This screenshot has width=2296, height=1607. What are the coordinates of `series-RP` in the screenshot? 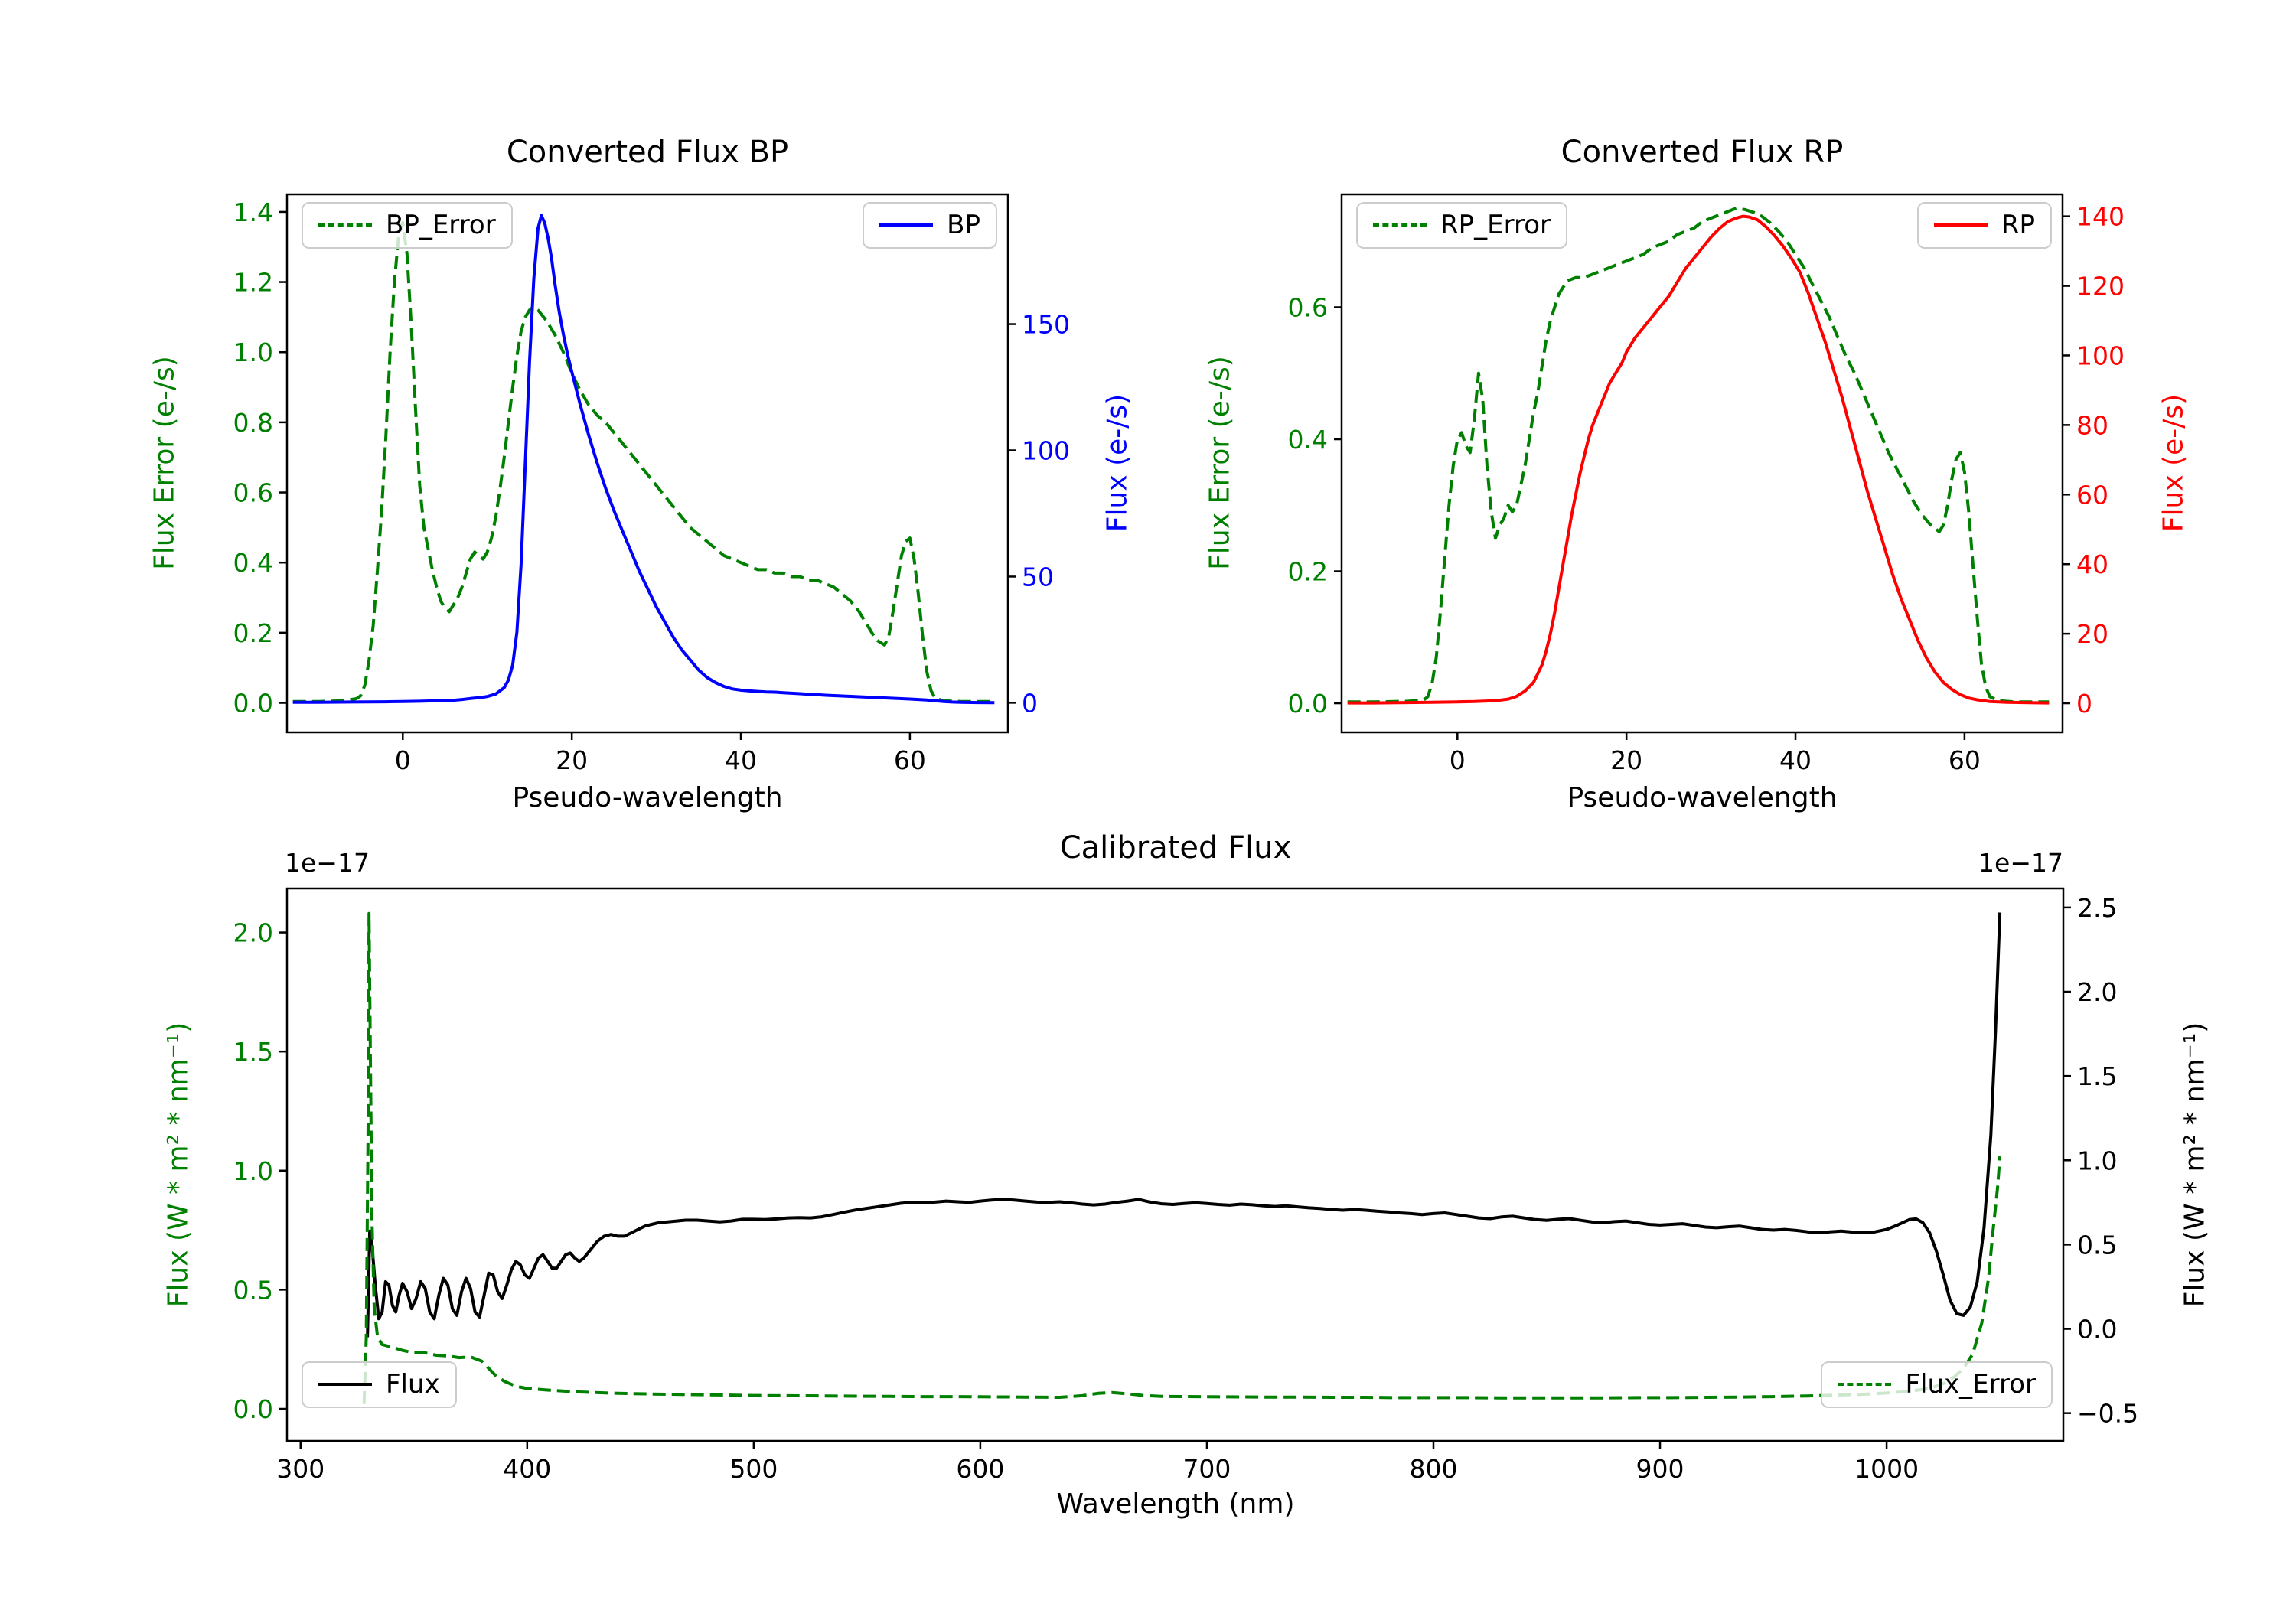 It's located at (1698, 460).